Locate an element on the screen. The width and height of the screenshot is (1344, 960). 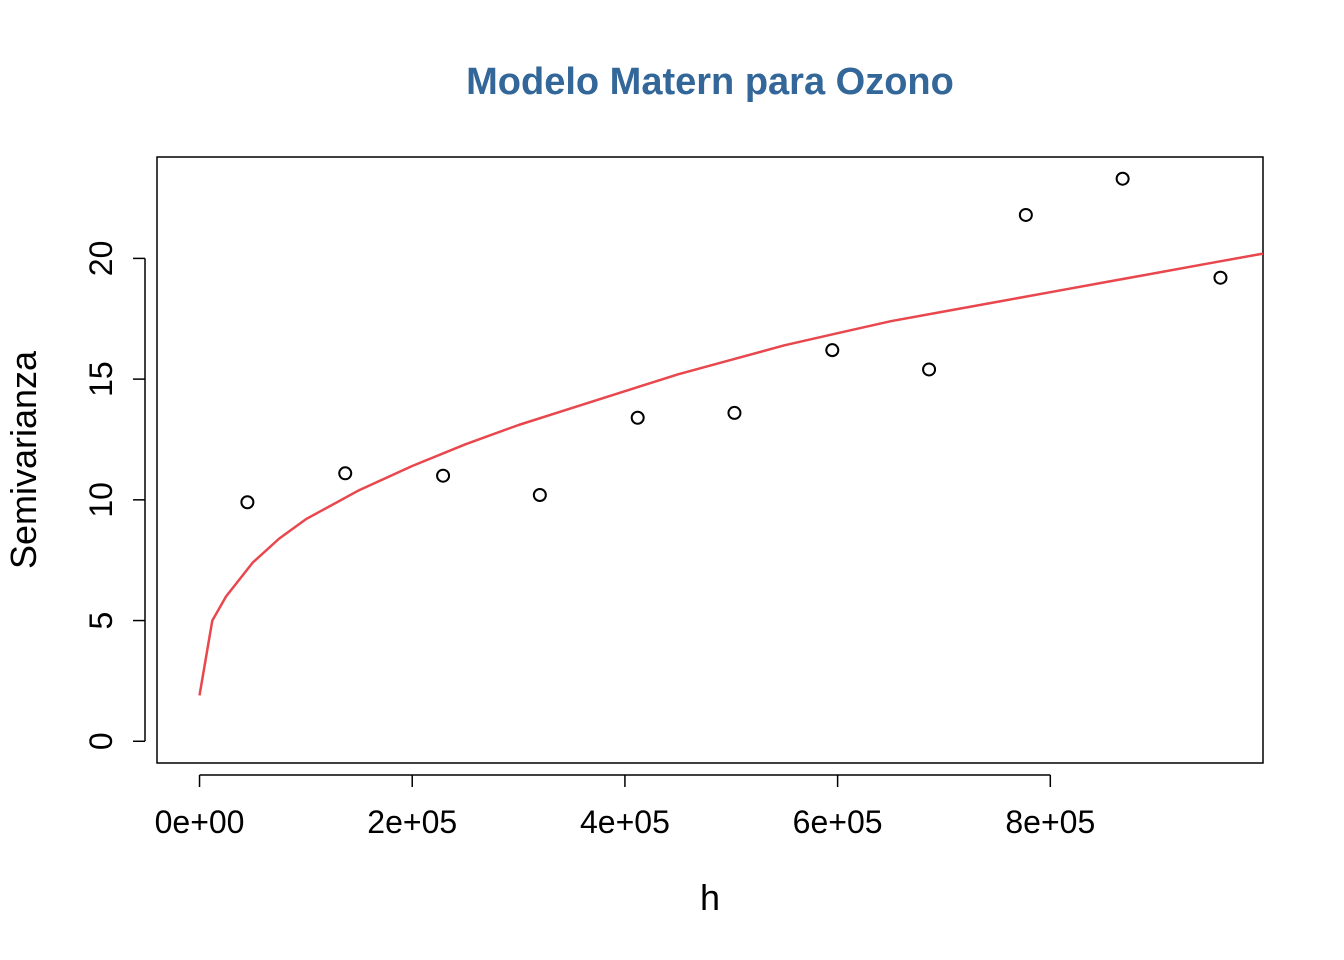
y-axis: 0 5 10 15 20 is located at coordinates (114, 495).